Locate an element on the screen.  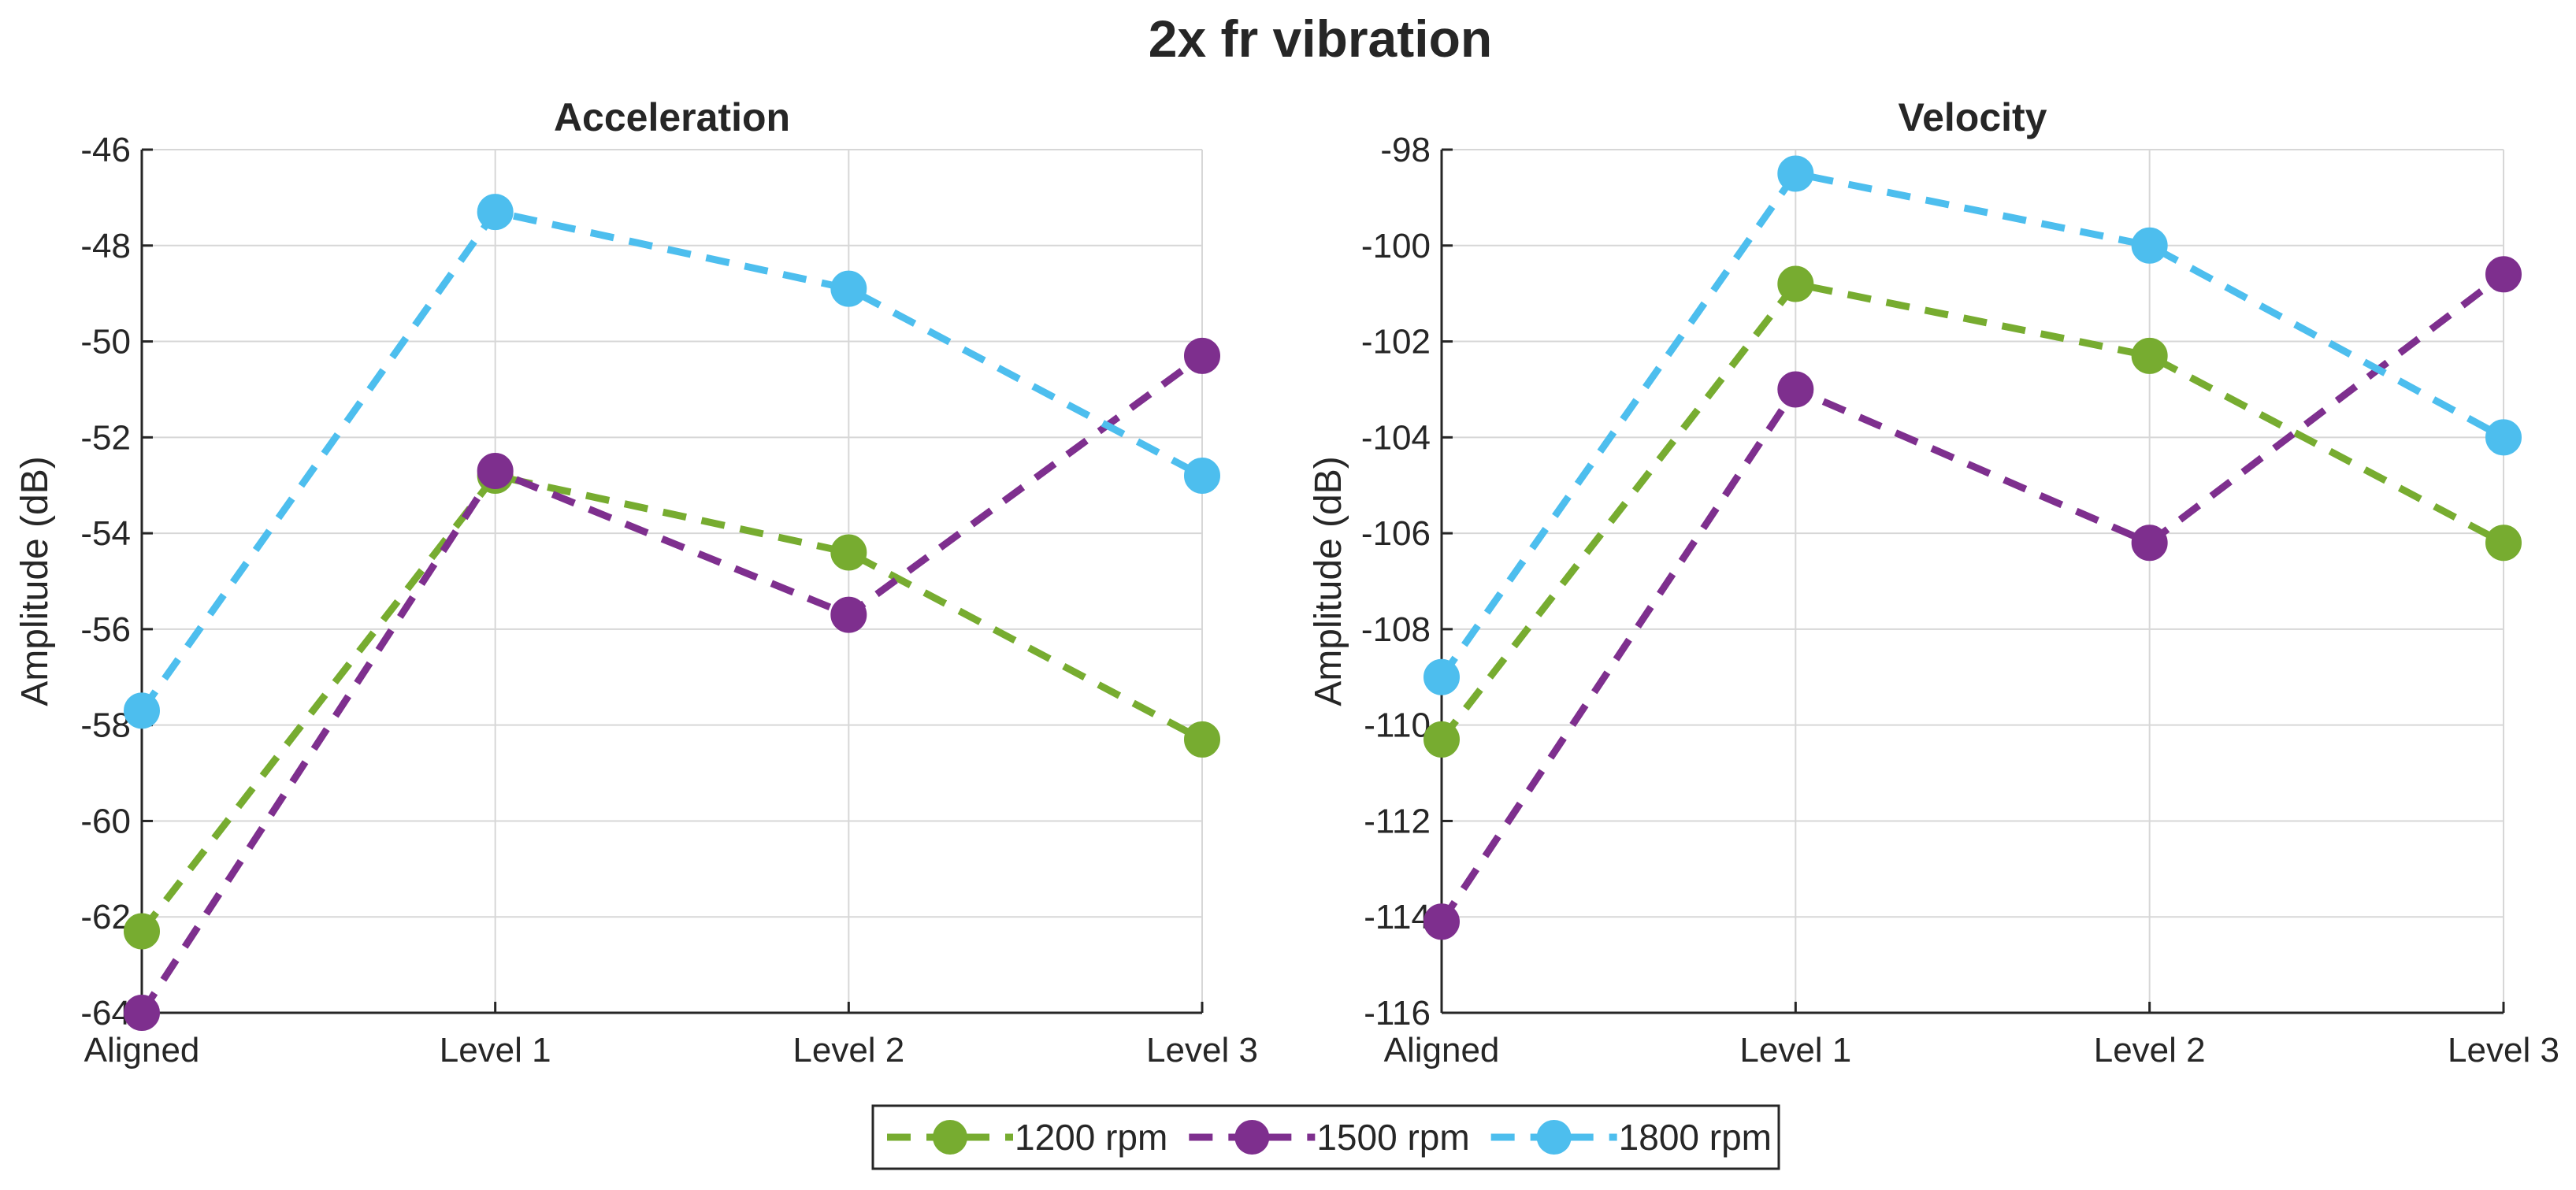
legend-label-1500-rpm: 1500 rpm is located at coordinates (1392, 1137).